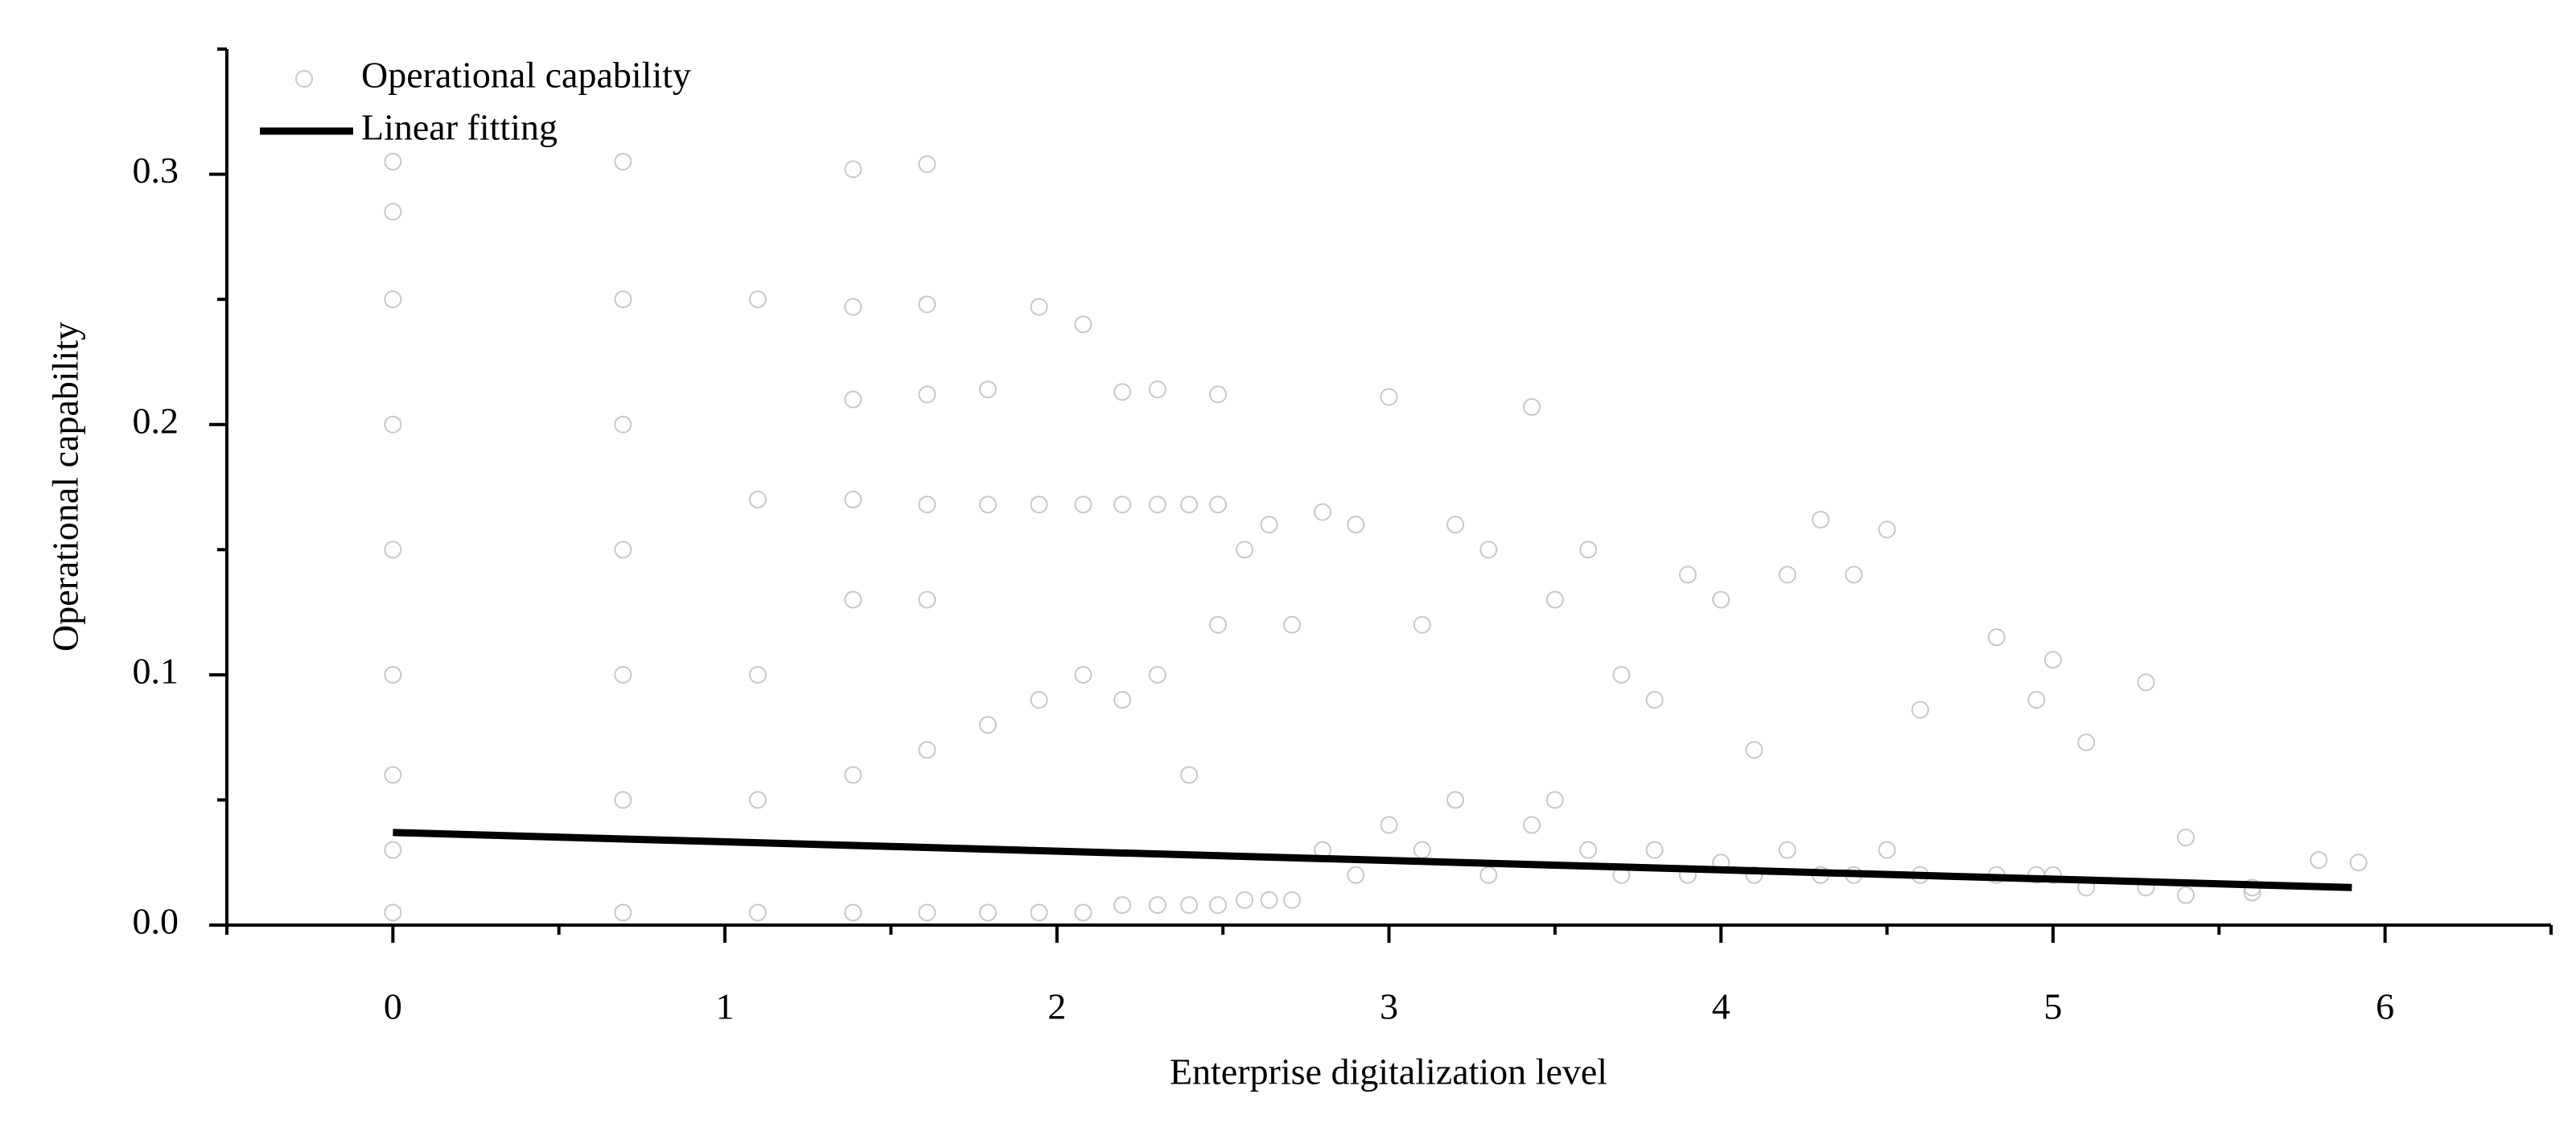  What do you see at coordinates (1056, 1007) in the screenshot?
I see `x-tick-label: 2` at bounding box center [1056, 1007].